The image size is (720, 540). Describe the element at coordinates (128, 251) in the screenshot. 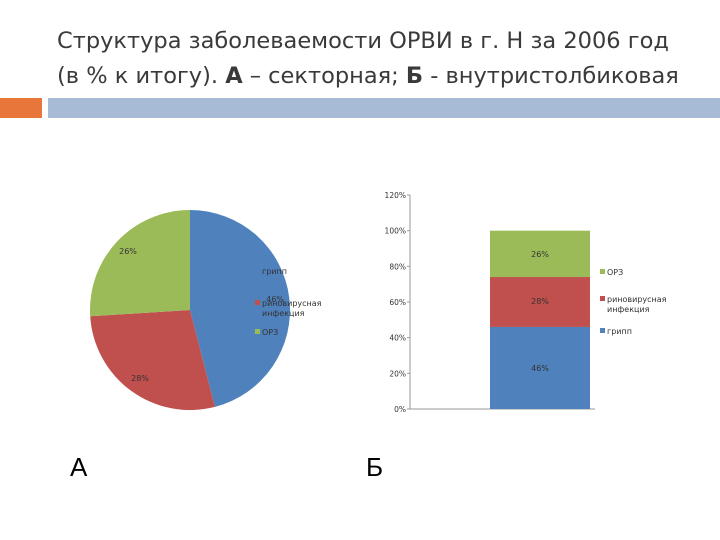

I see `pie-data-label-2: 26%` at that location.